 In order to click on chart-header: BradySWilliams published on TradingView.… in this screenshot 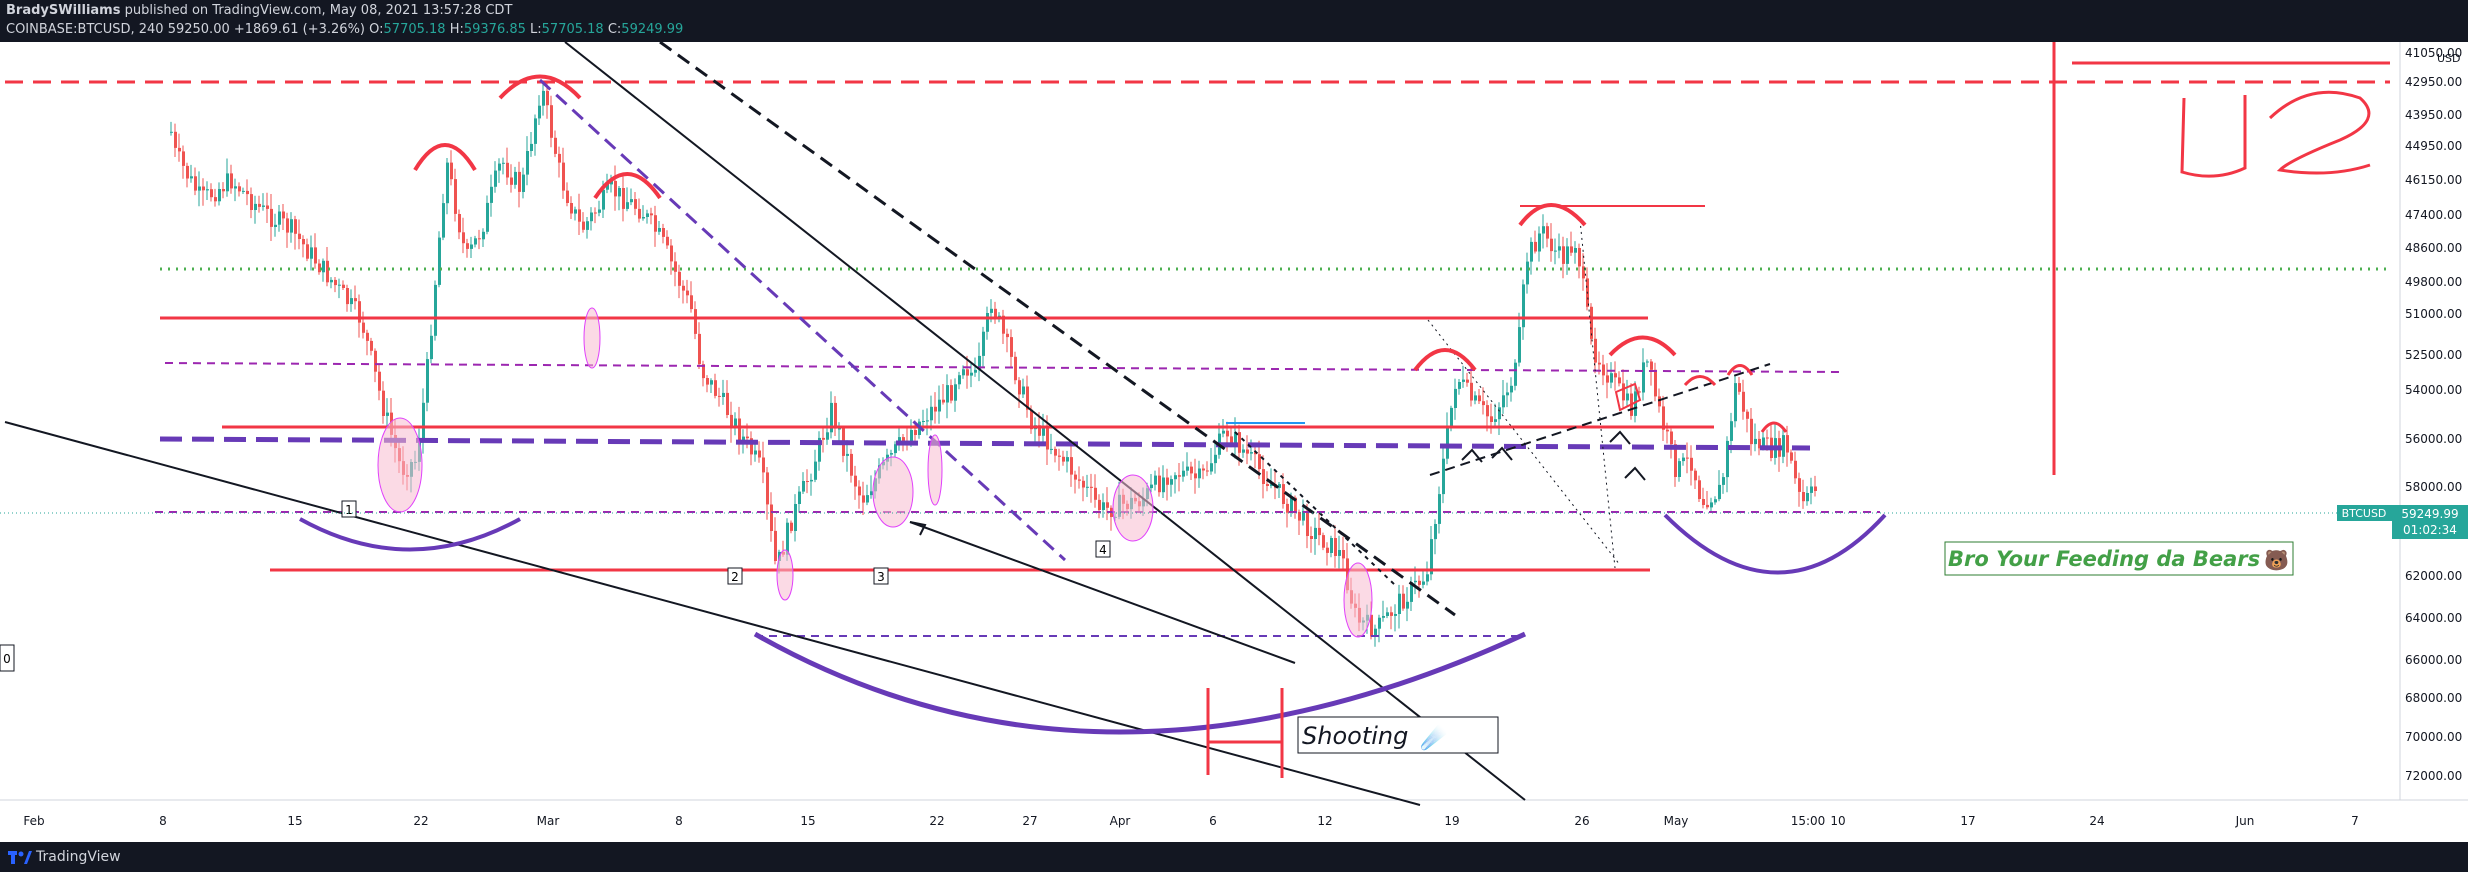, I will do `click(1234, 21)`.